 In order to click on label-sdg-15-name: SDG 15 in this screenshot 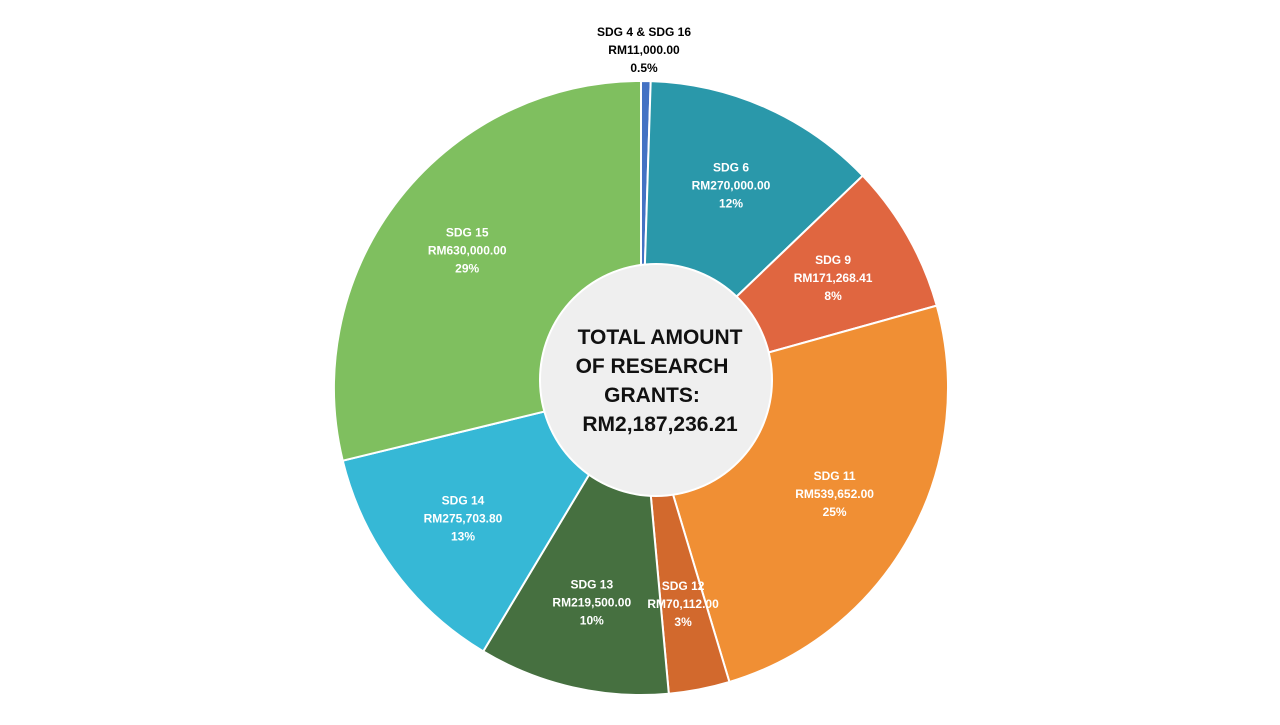, I will do `click(467, 233)`.